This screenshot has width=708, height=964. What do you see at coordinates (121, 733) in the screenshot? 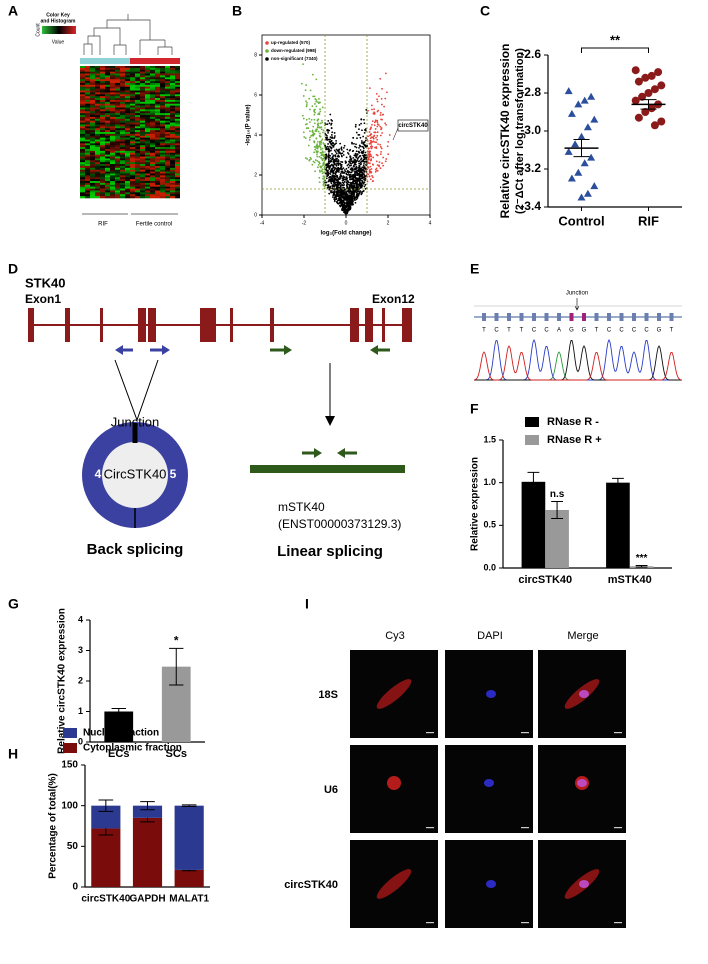
I see `legend-label: Nuclear fraction` at bounding box center [121, 733].